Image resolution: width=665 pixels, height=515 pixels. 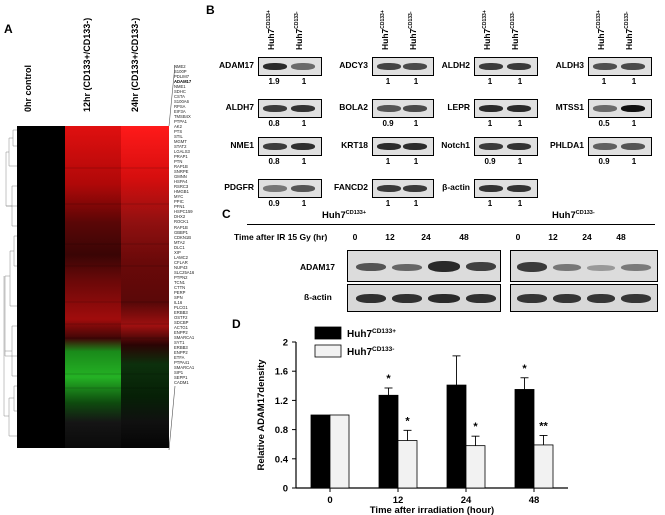 What do you see at coordinates (407, 464) in the screenshot?
I see `bar-cd133neg` at bounding box center [407, 464].